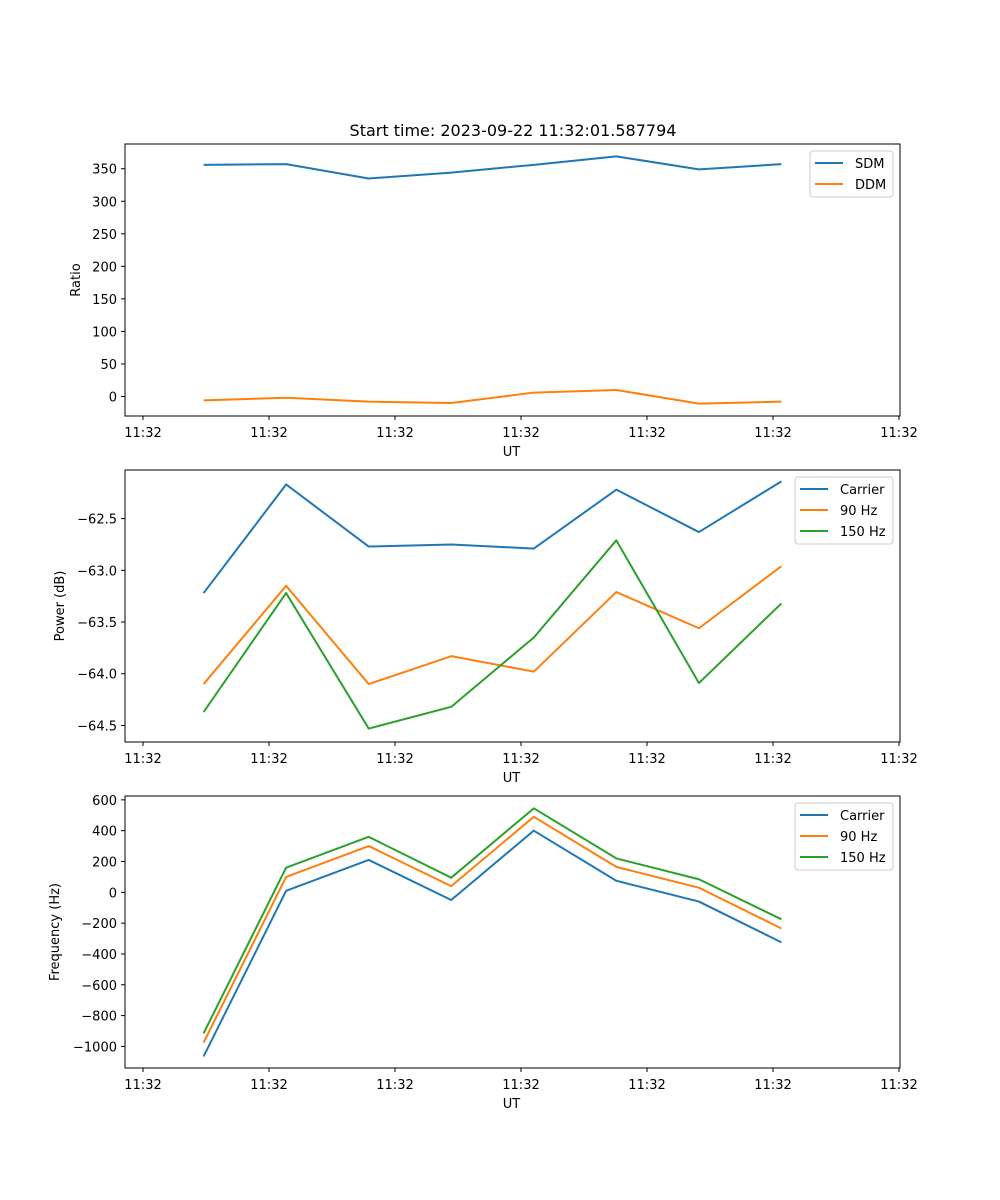 Image resolution: width=1000 pixels, height=1200 pixels. I want to click on ratio-series-sdm-line, so click(492, 167).